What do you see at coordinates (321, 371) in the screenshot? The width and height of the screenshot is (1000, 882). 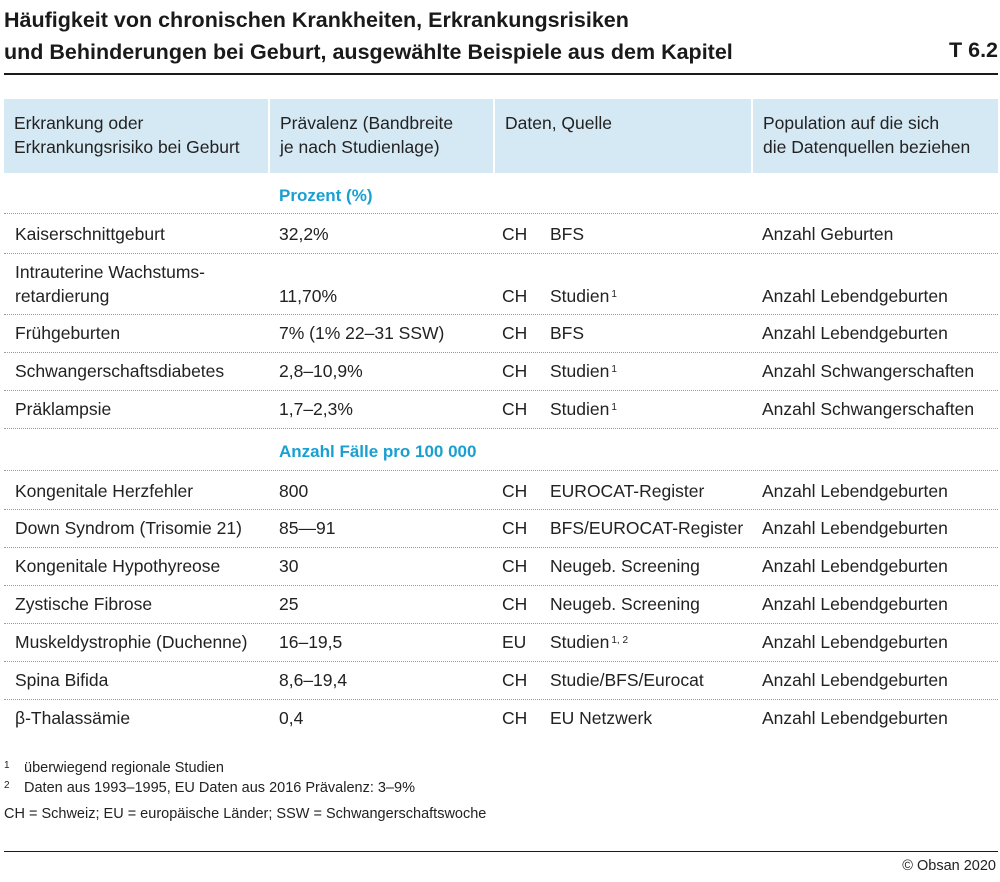 I see `row-prevalence: 2,8–10,9%` at bounding box center [321, 371].